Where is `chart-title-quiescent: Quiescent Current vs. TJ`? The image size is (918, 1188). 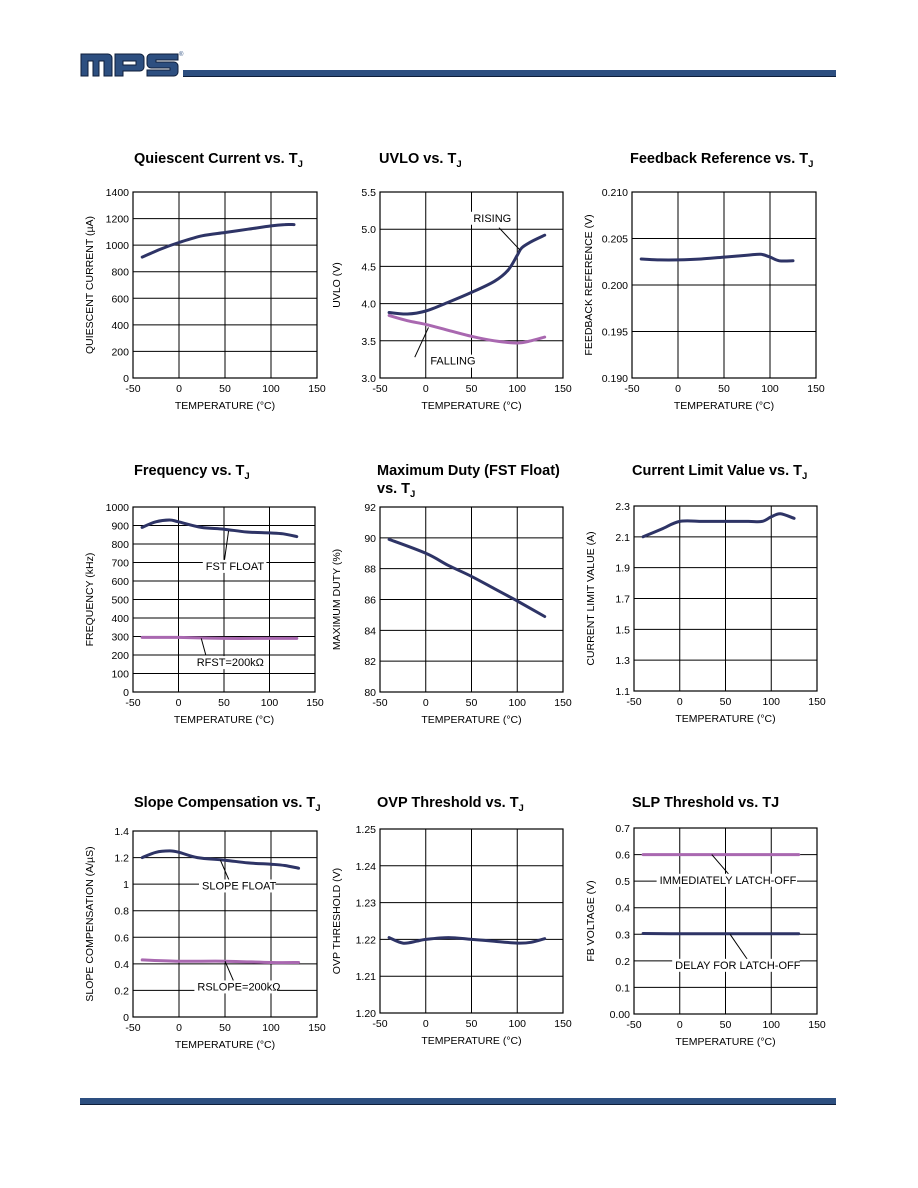 chart-title-quiescent: Quiescent Current vs. TJ is located at coordinates (218, 160).